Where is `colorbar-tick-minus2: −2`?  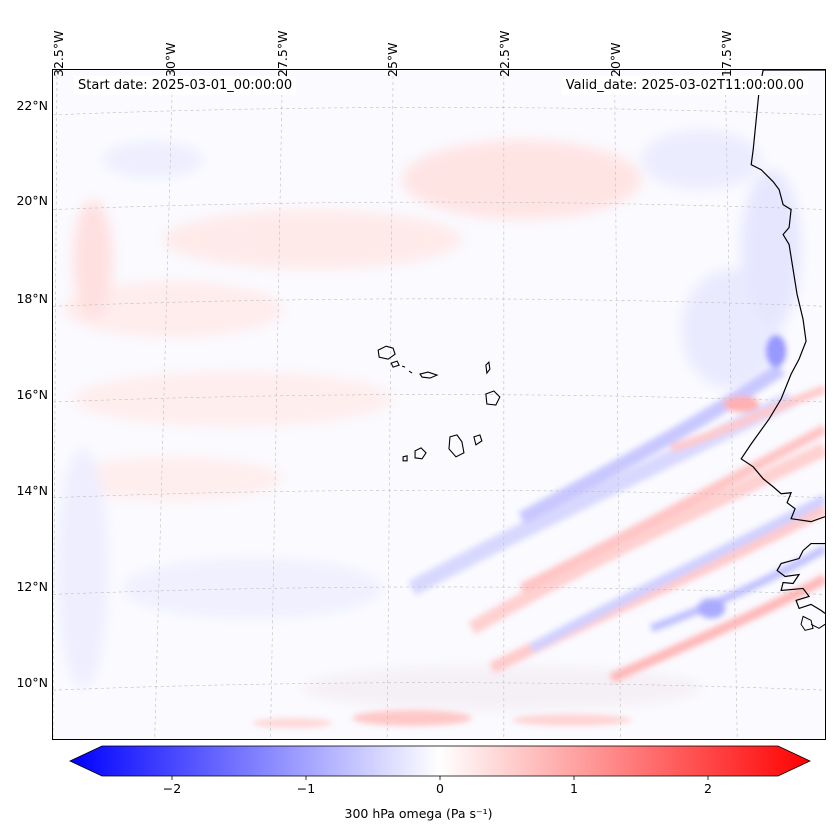 colorbar-tick-minus2: −2 is located at coordinates (172, 788).